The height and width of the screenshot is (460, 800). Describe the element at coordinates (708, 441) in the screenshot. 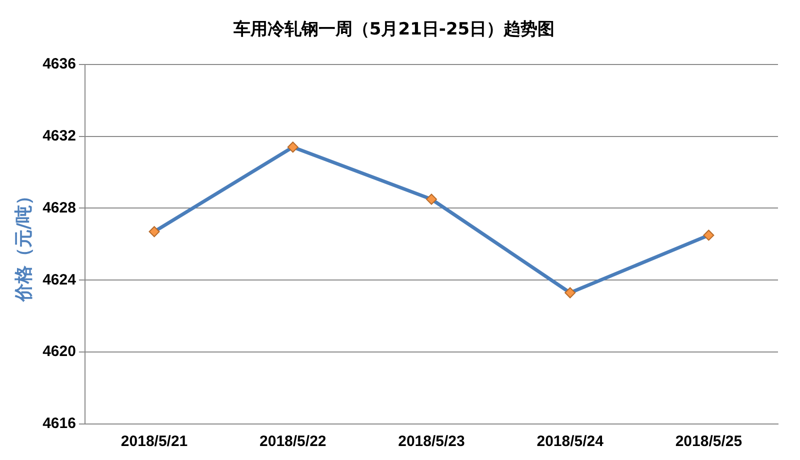

I see `x-tick-label: 2018/5/25` at that location.